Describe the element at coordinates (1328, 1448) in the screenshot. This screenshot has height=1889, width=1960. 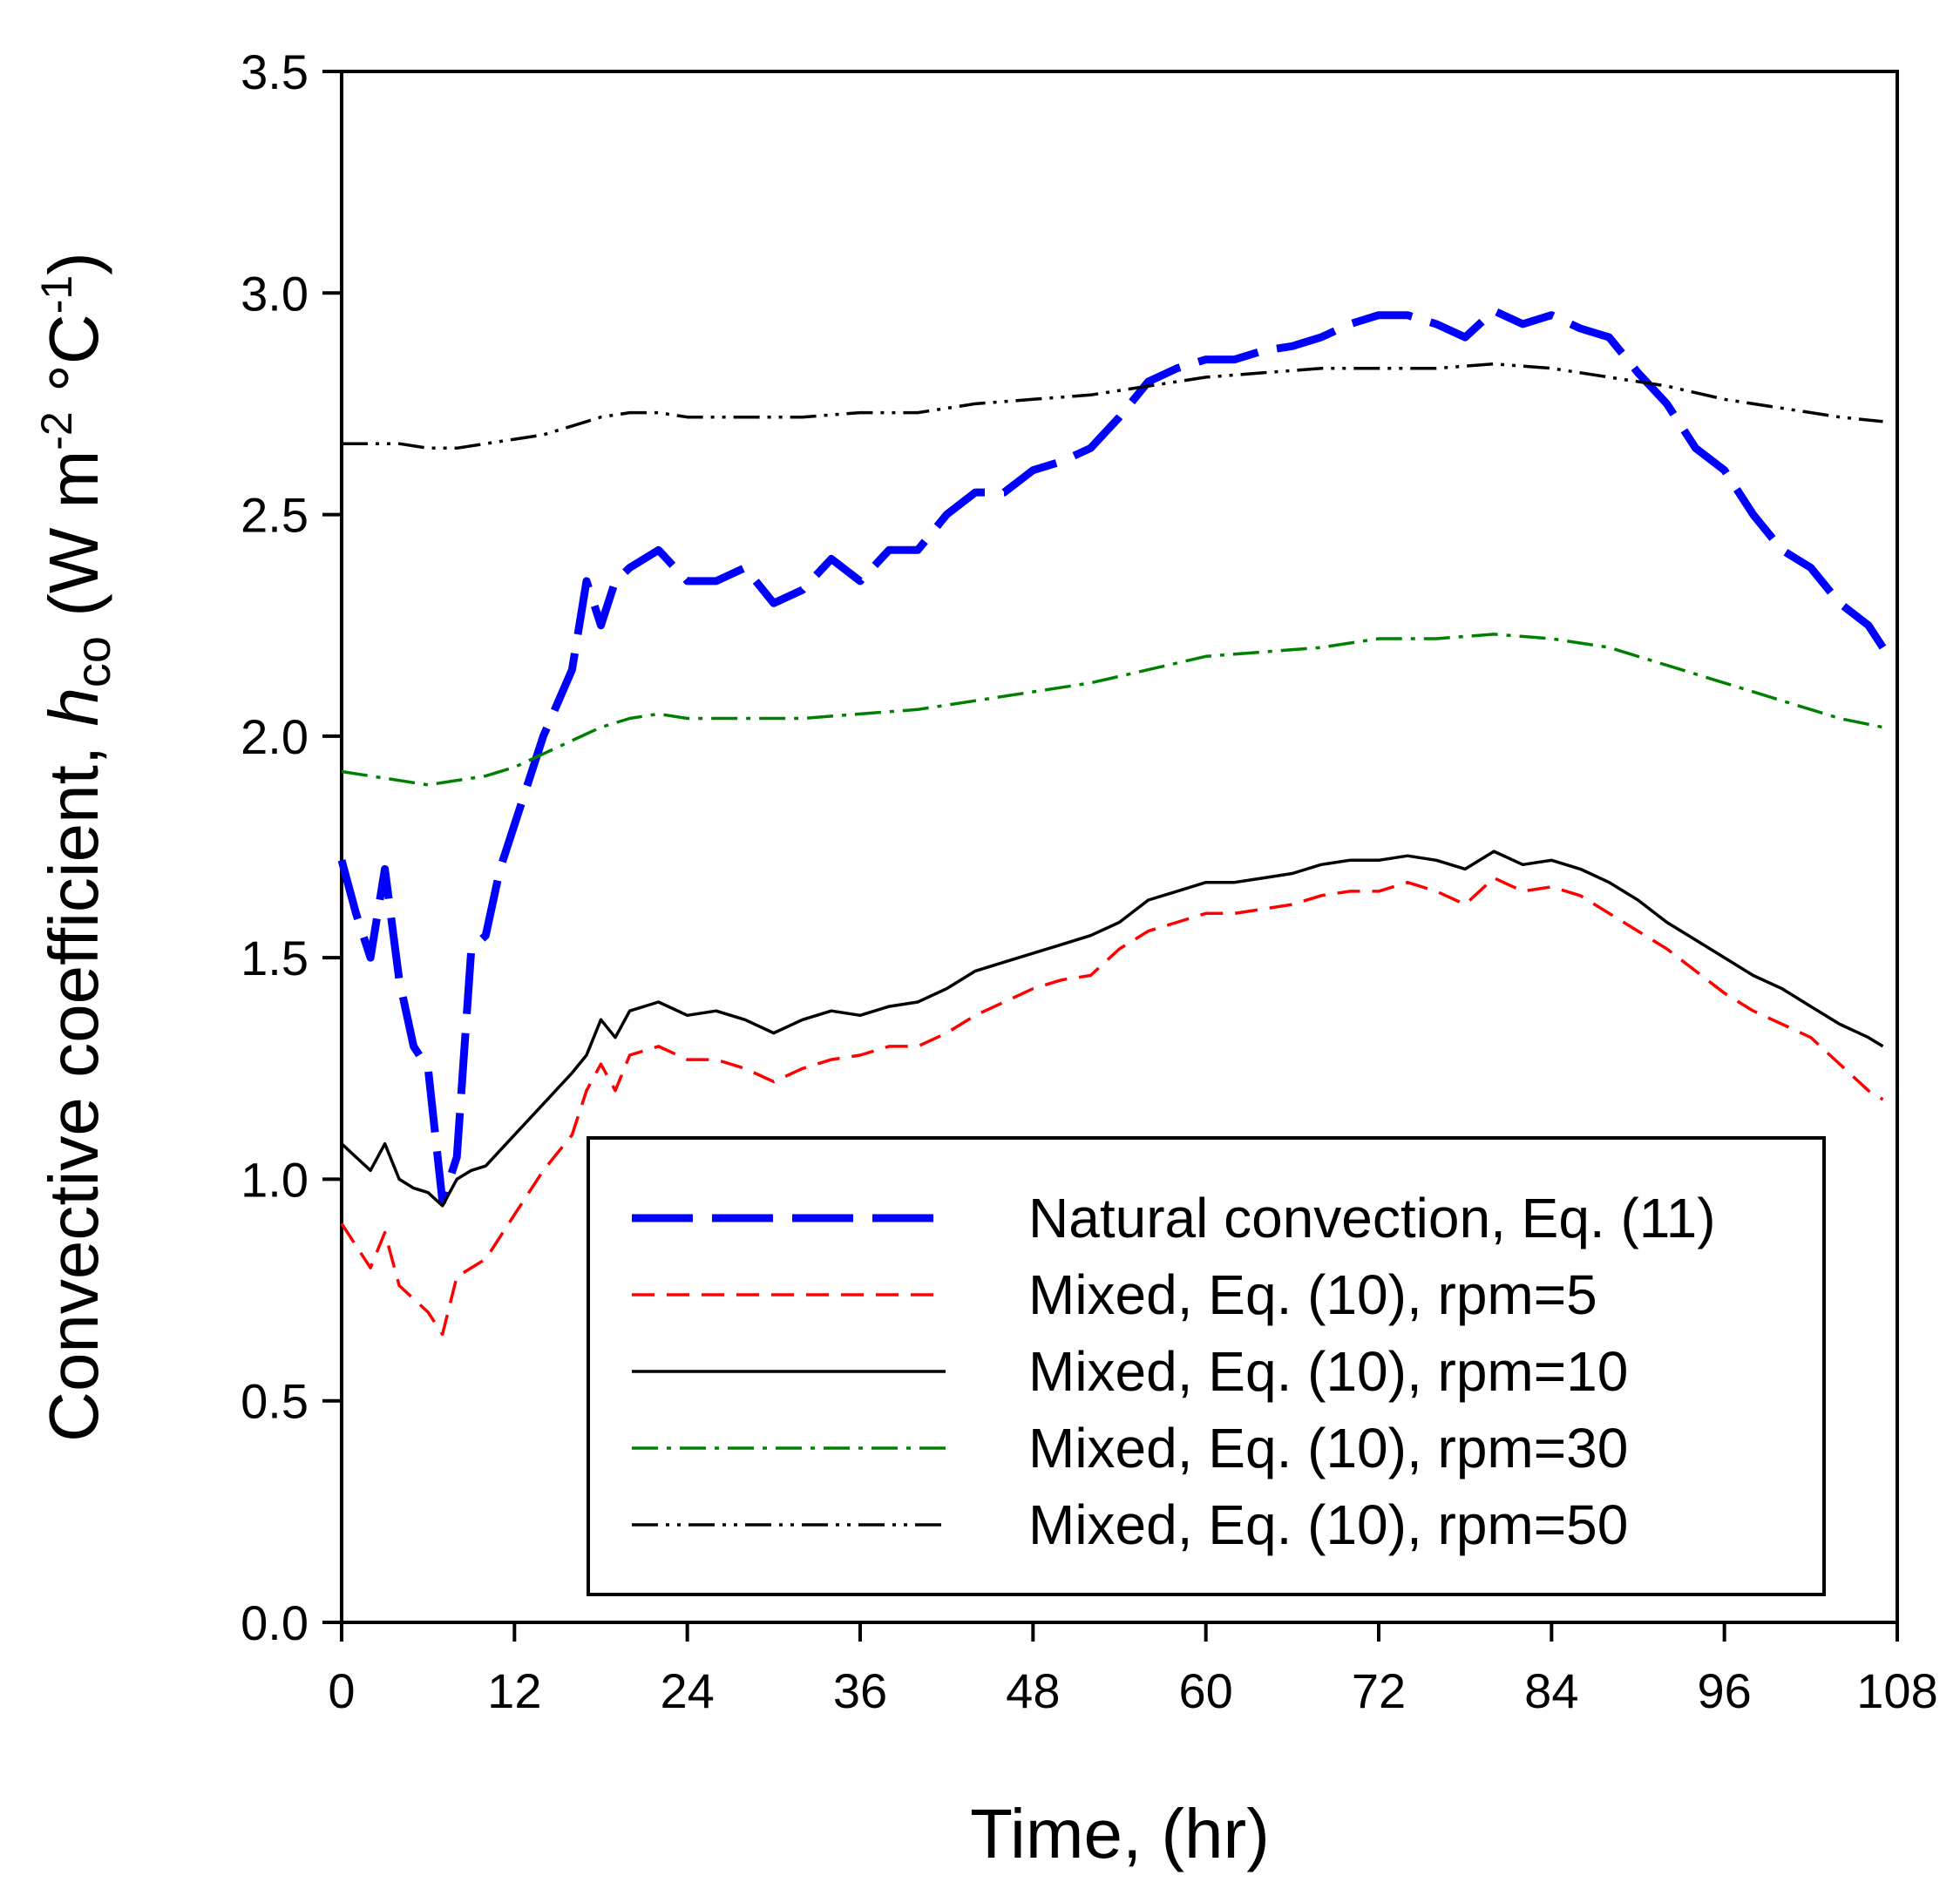
I see `legend-label: Mixed, Eq. (10), rpm=30` at that location.